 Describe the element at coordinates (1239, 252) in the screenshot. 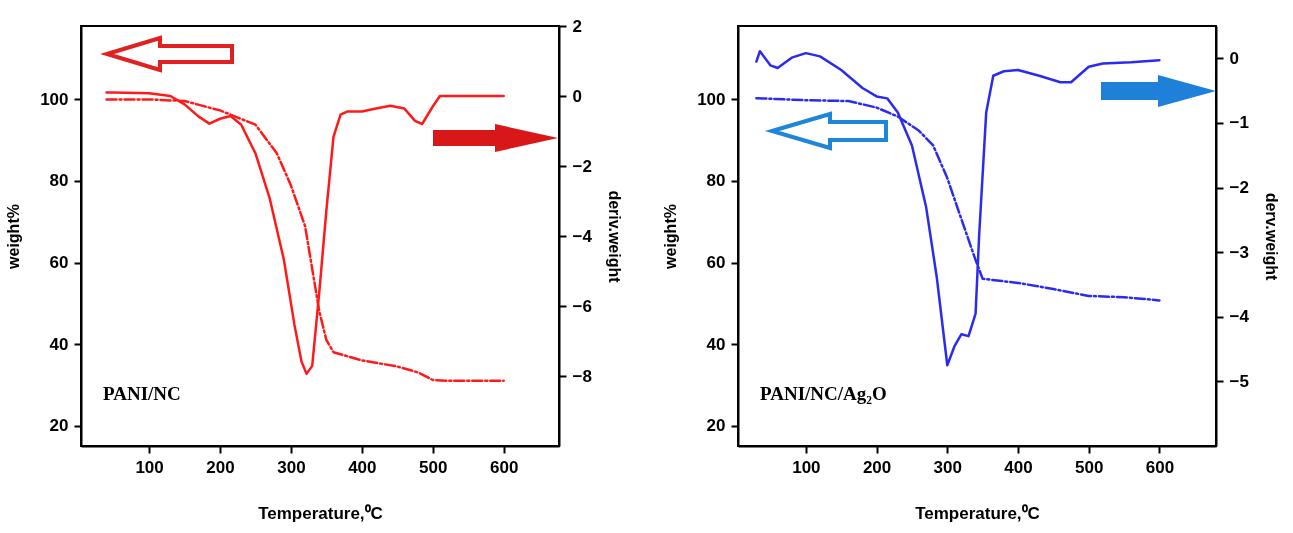

I see `y2-tick-label: −3` at that location.